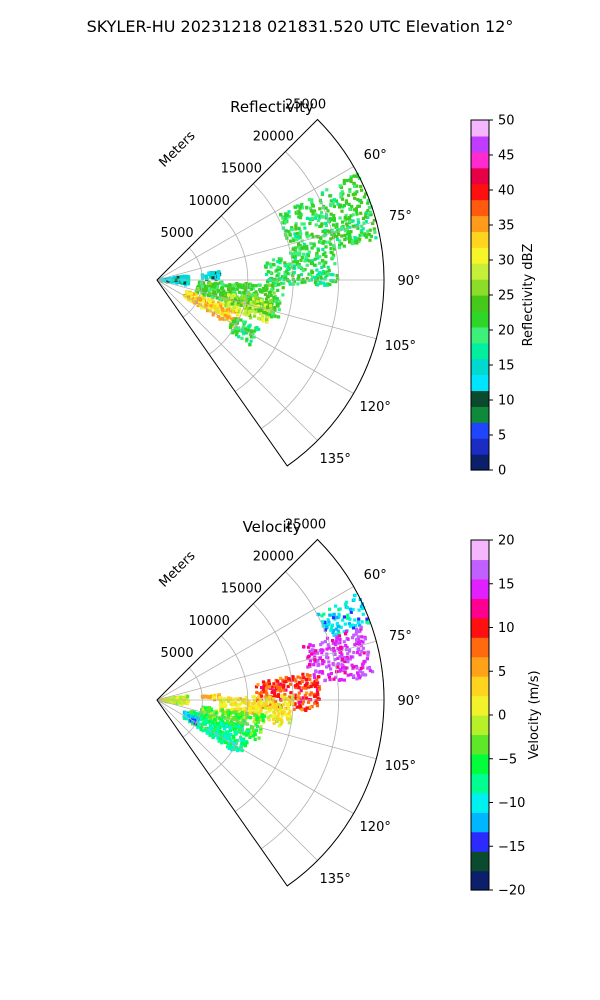 This screenshot has height=1000, width=600. I want to click on radial-tick-label: 25000, so click(305, 525).